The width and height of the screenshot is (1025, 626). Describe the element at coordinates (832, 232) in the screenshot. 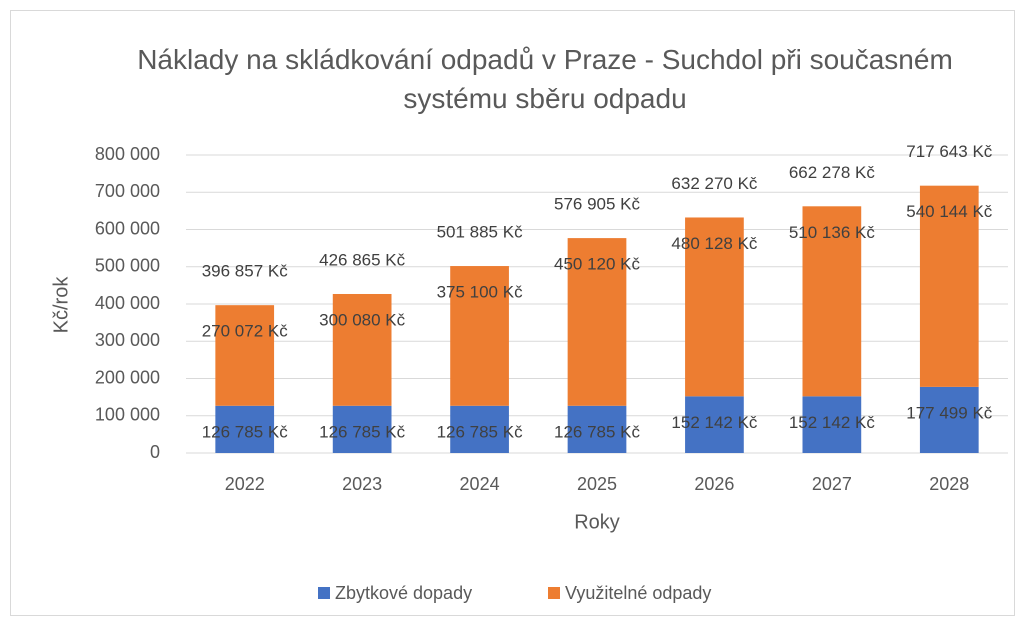

I see `data-label: 510 136 Kč` at that location.